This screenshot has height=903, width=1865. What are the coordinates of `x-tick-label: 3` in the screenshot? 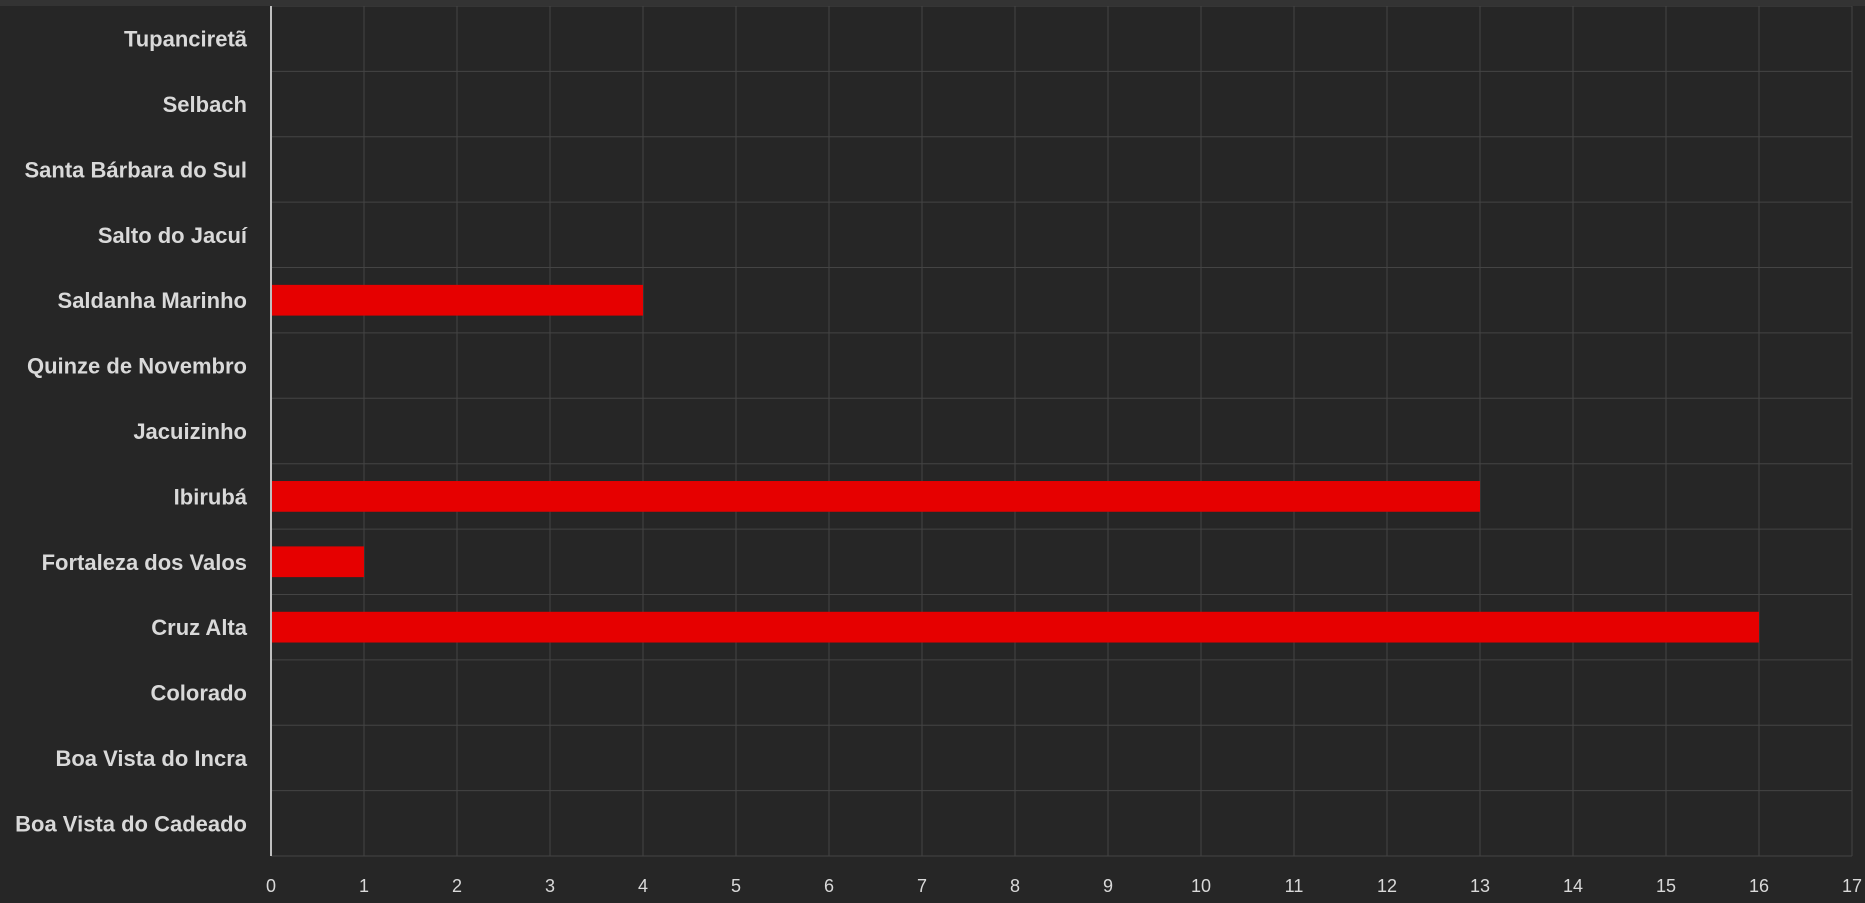 It's located at (550, 886).